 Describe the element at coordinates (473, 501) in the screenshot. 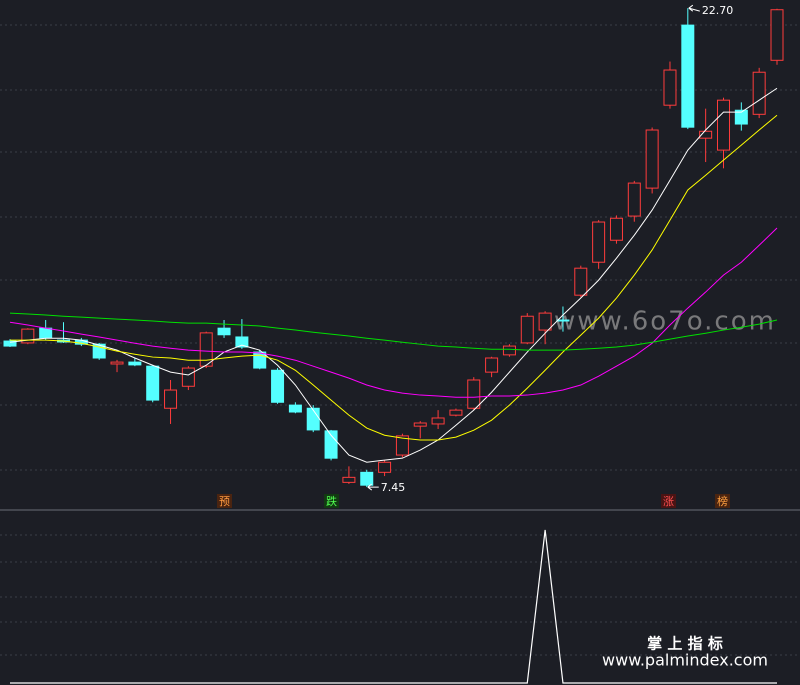

I see `signals: 预 跌 涨 榜` at that location.